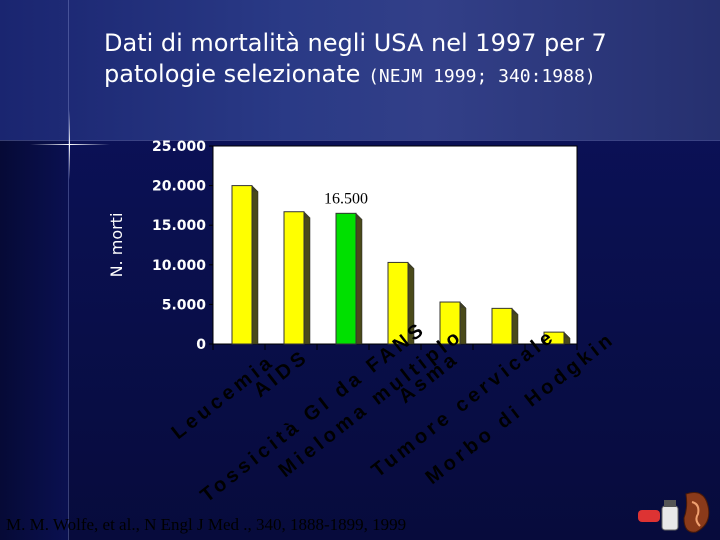 The image size is (720, 540). Describe the element at coordinates (179, 266) in the screenshot. I see `y-tick-label: 10.000` at that location.